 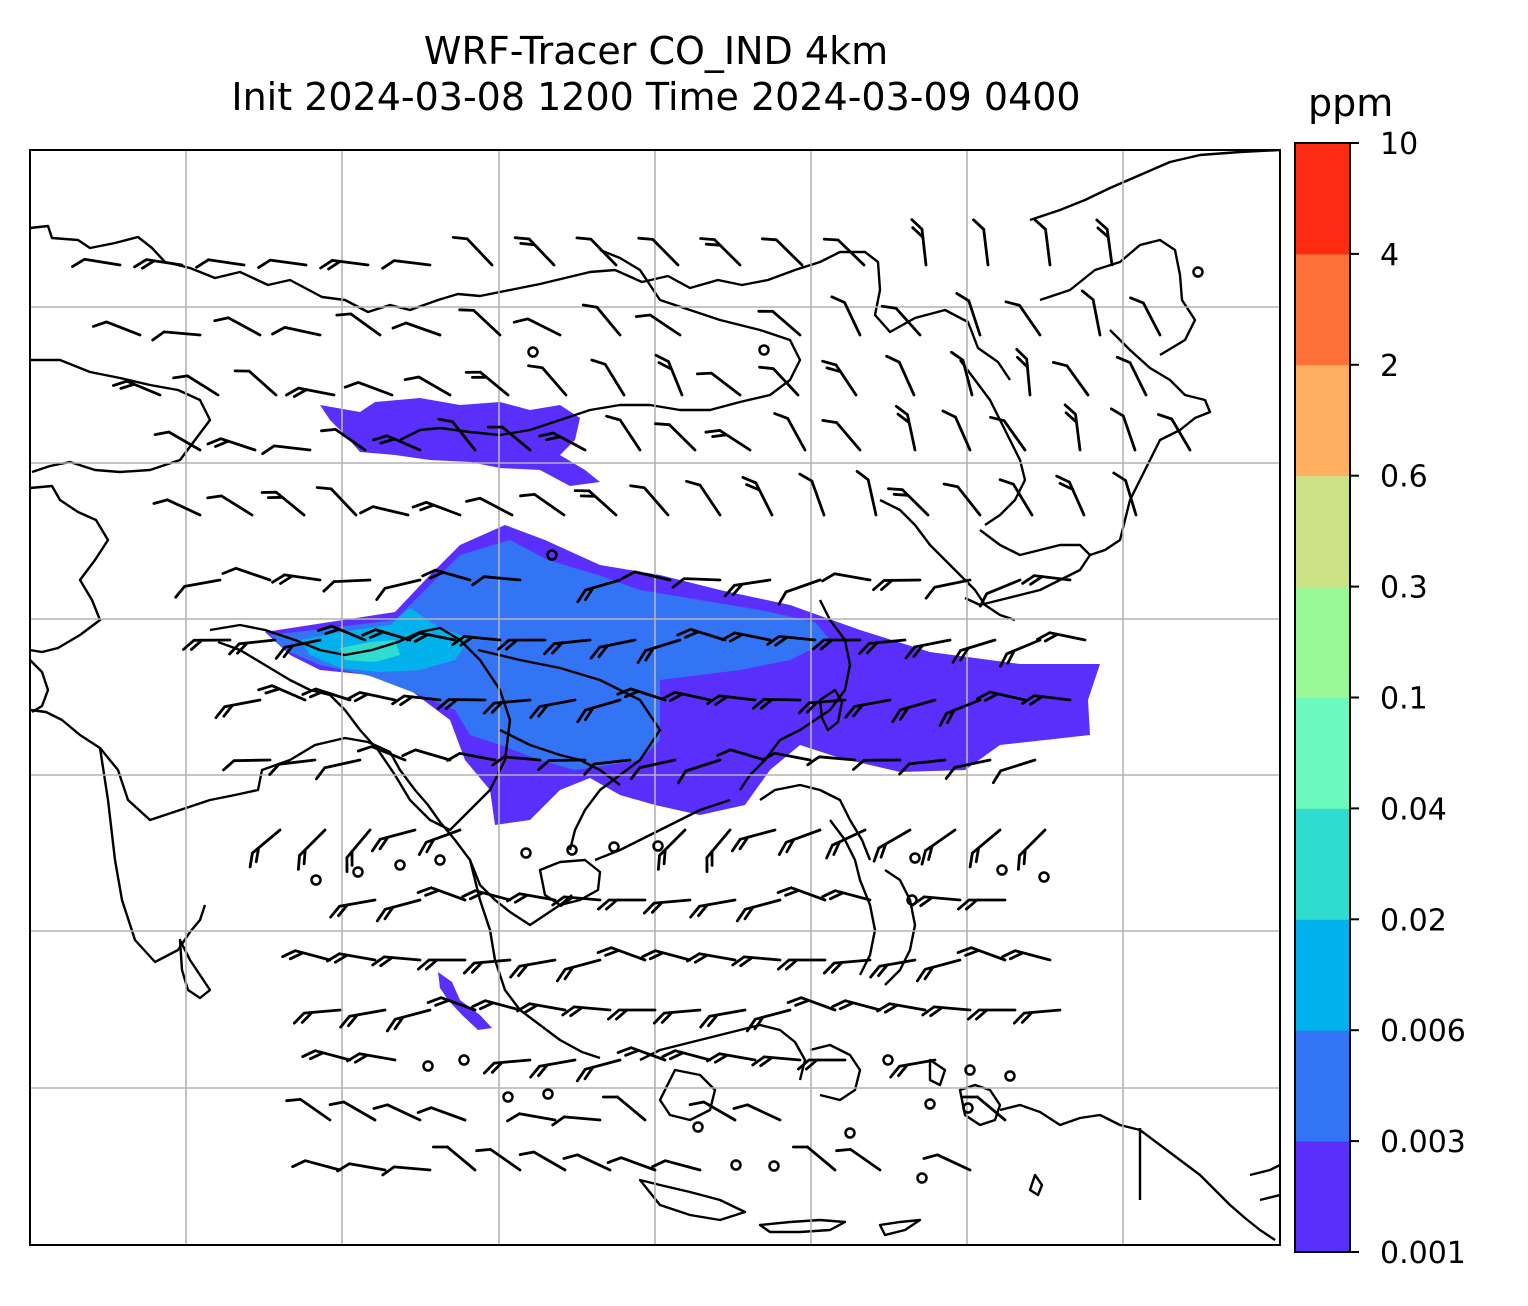 I want to click on colorbar-ticks: 0.001 0.003 0.006 0.02 0.04 0.1 0.3 0.6 2 4 10, so click(x=1408, y=699).